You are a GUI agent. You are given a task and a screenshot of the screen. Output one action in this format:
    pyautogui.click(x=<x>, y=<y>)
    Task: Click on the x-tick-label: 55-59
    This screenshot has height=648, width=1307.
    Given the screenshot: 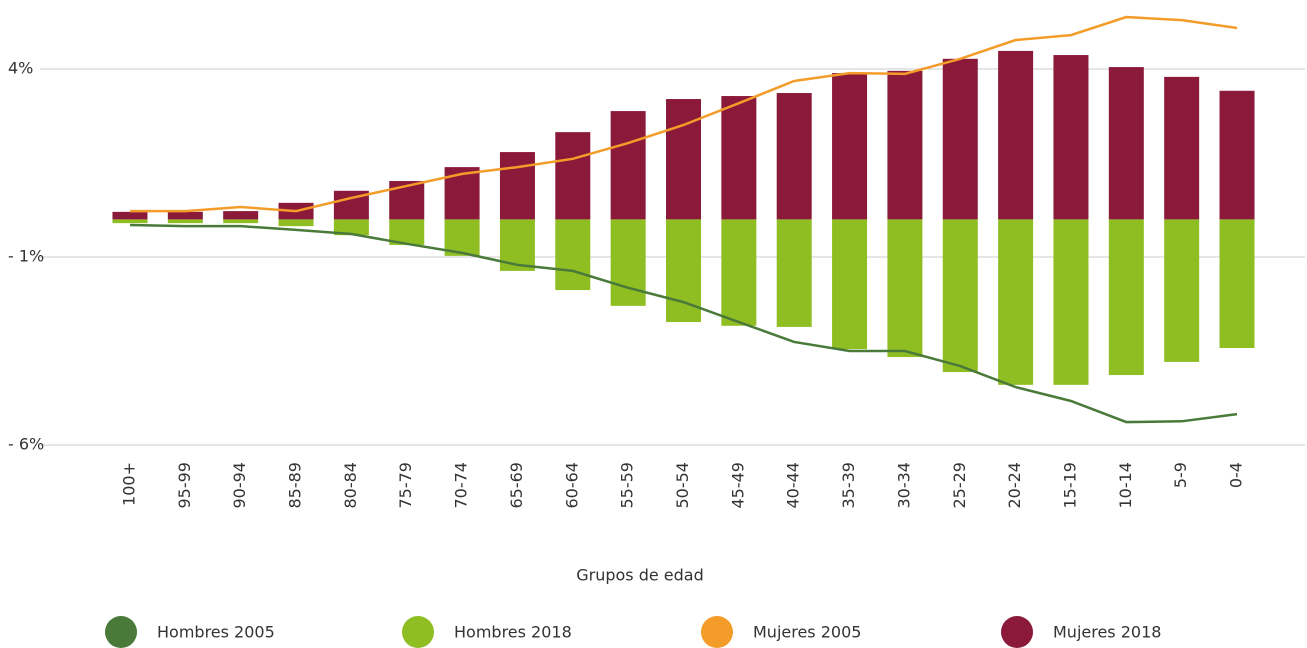 What is the action you would take?
    pyautogui.click(x=627, y=485)
    